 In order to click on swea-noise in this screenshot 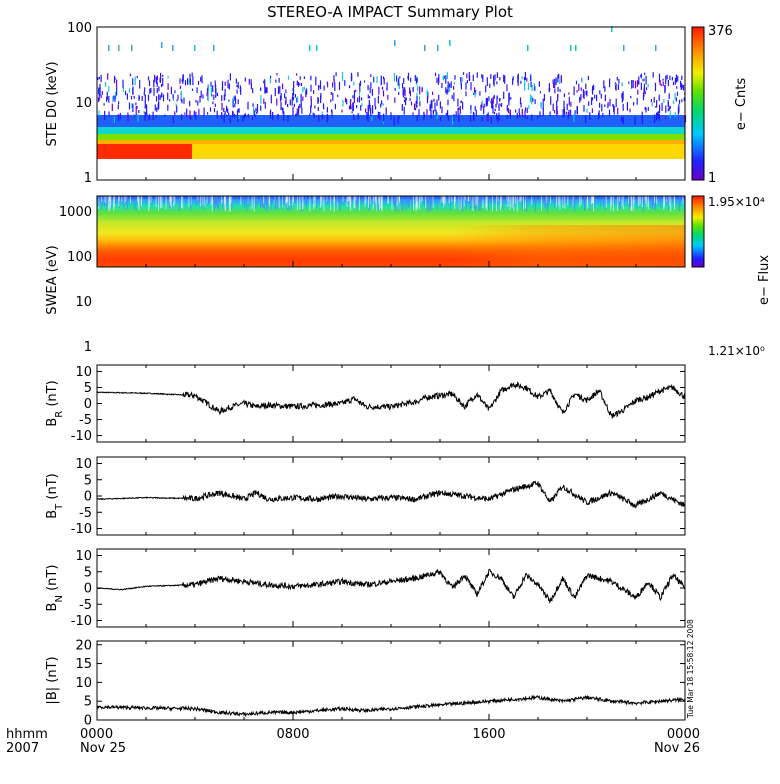, I will do `click(391, 231)`.